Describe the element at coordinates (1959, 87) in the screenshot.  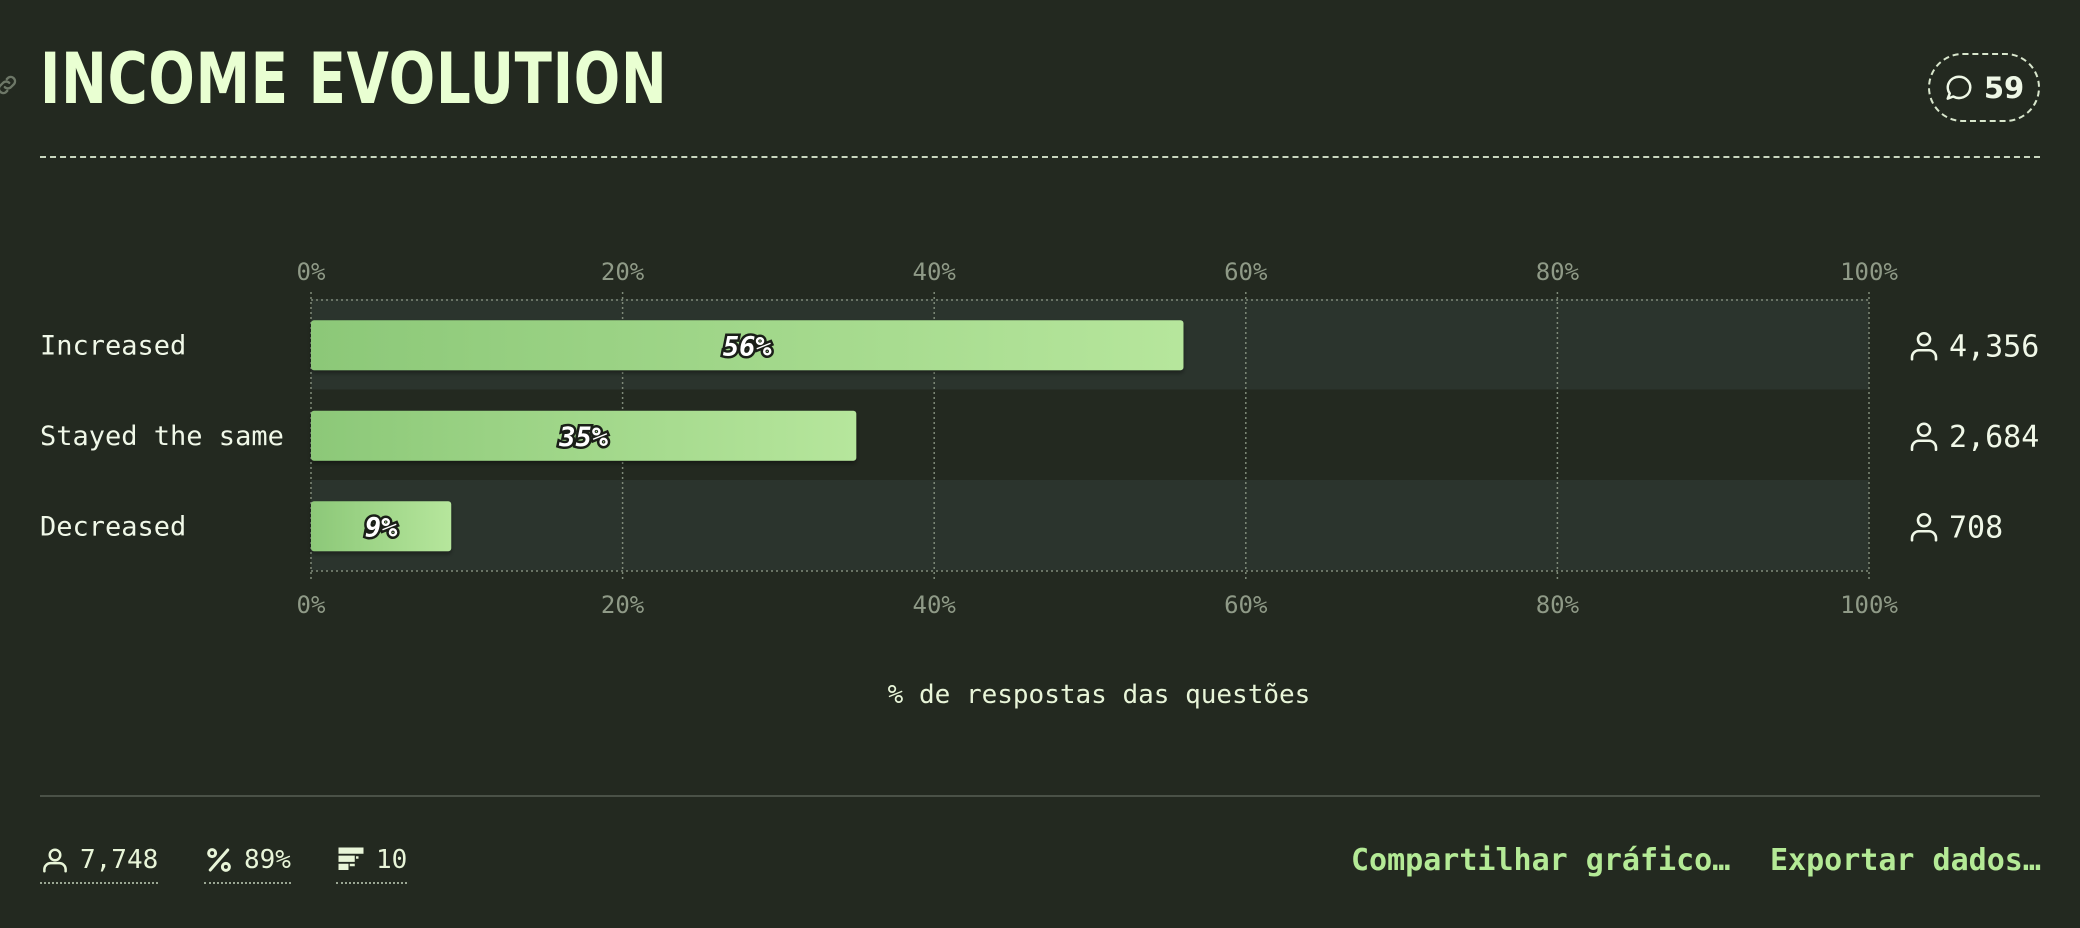
I see `comment-icon` at that location.